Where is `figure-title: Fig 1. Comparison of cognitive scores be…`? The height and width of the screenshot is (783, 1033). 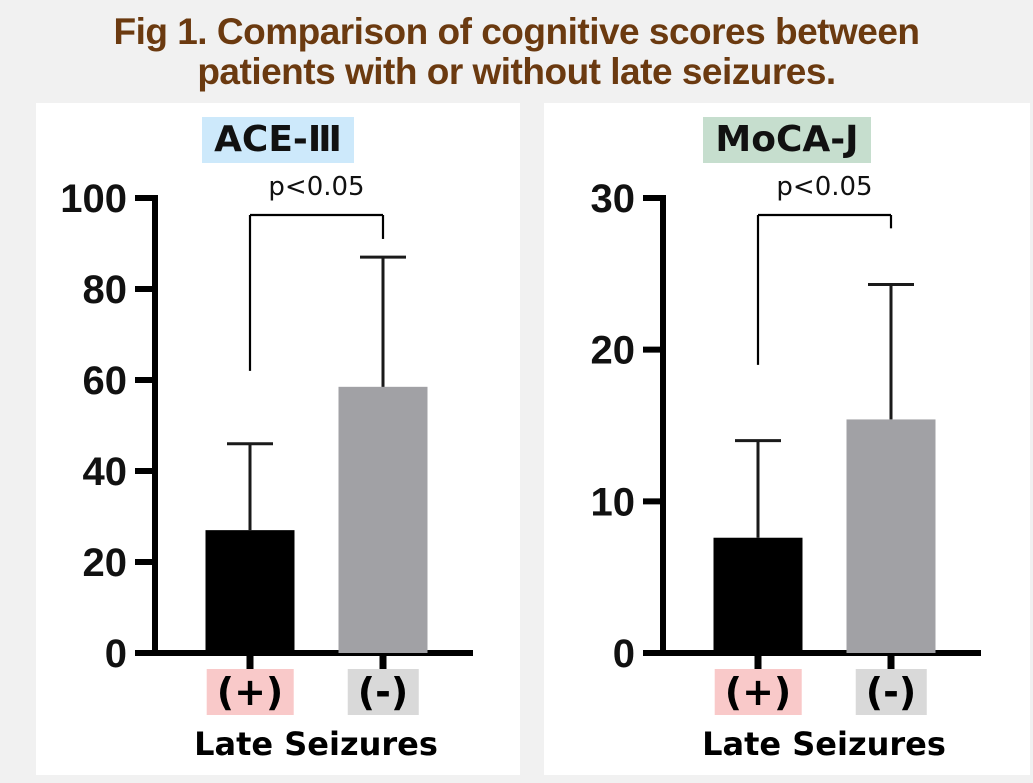
figure-title: Fig 1. Comparison of cognitive scores be… is located at coordinates (516, 52).